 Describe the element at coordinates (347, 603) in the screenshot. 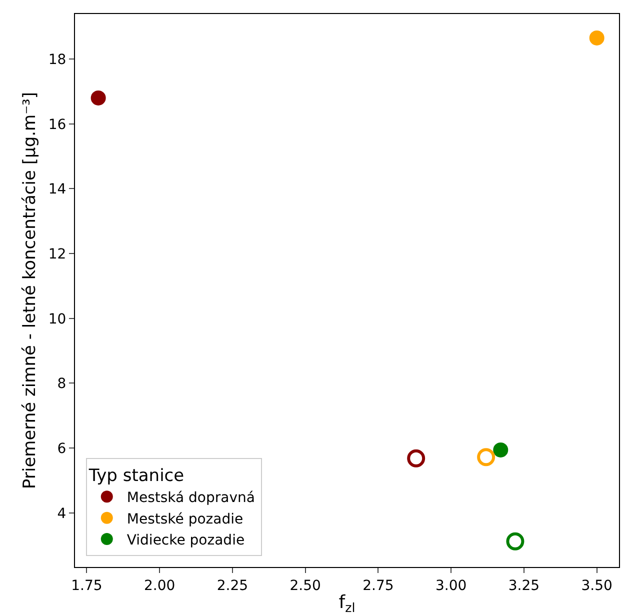

I see `x-axis-title: f$_{zl}$` at that location.